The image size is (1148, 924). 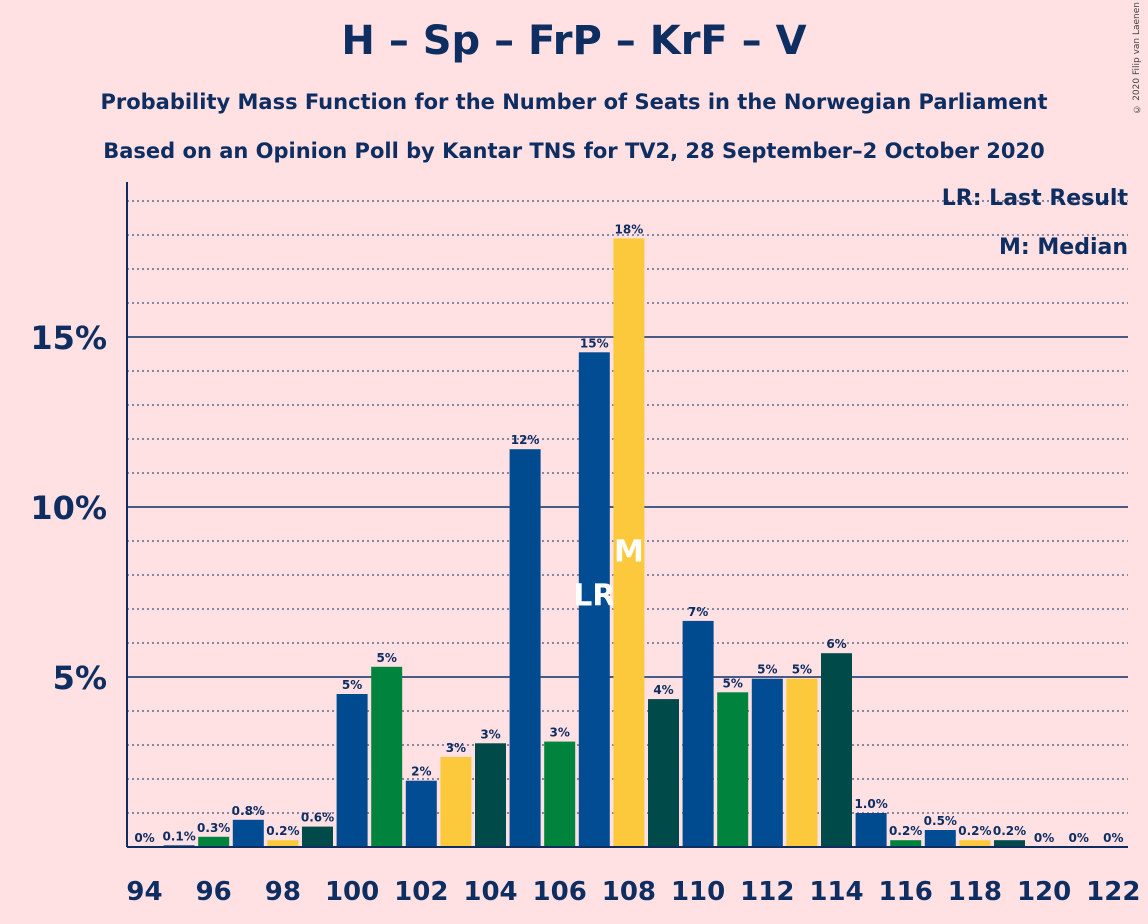 I want to click on data-label-seat-105: 12%, so click(x=525, y=440).